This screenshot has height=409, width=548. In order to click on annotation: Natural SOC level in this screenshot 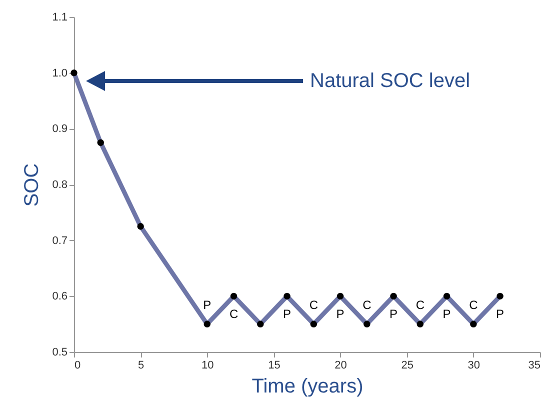, I will do `click(390, 81)`.